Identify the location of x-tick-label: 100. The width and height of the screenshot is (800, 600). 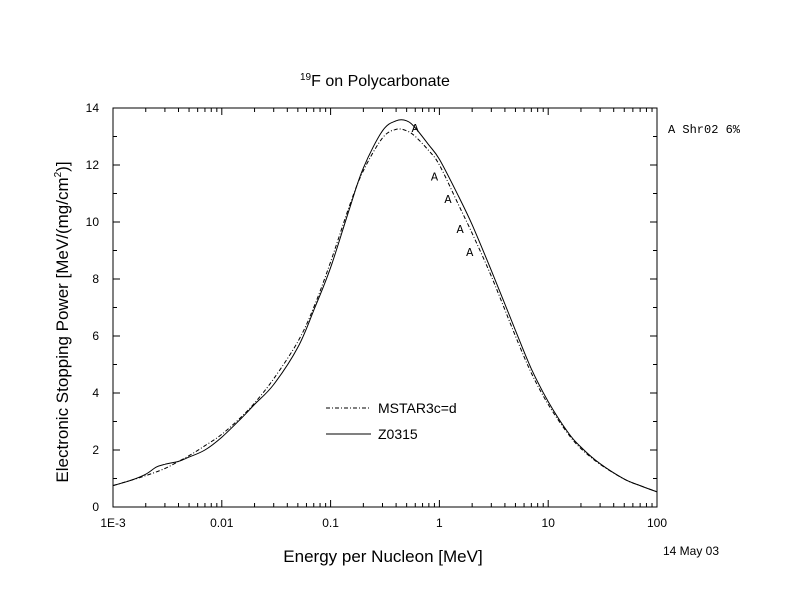
(657, 523).